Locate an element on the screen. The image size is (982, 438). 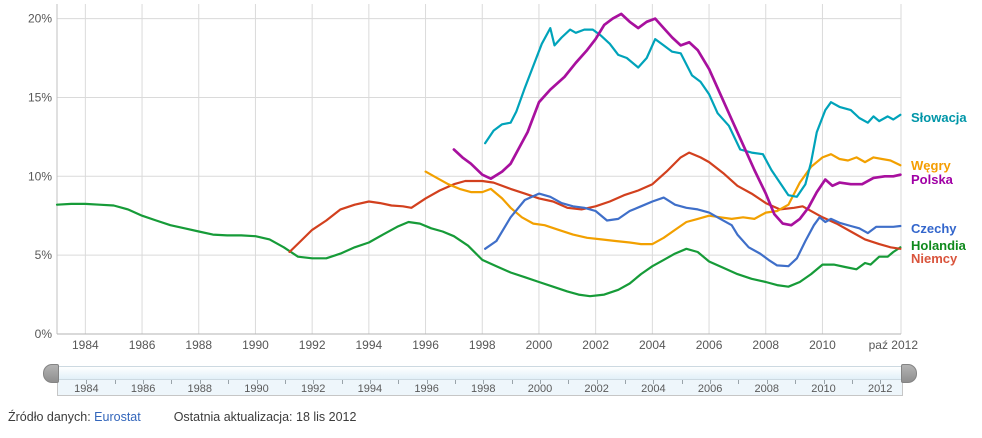
x-tick-label: 1998 is located at coordinates (482, 345).